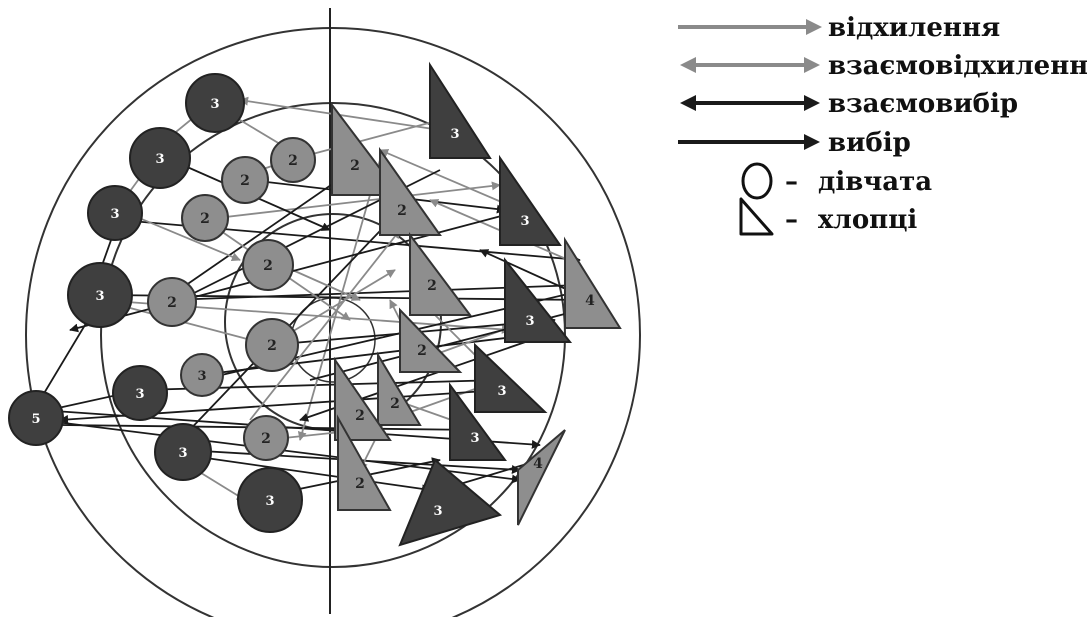 This screenshot has width=1087, height=617. I want to click on legend-girls: – дівчата, so click(836, 181).